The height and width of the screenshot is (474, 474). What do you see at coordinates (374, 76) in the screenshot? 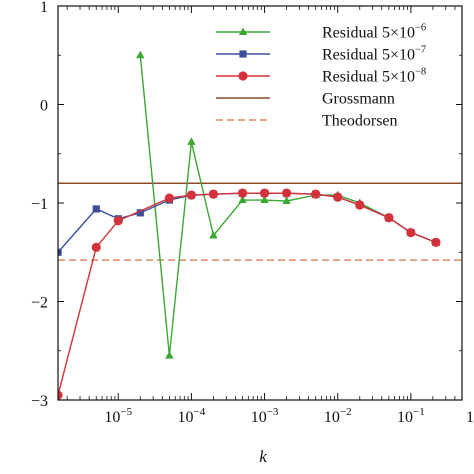
I see `legend-label: Residual 5×10−8` at bounding box center [374, 76].